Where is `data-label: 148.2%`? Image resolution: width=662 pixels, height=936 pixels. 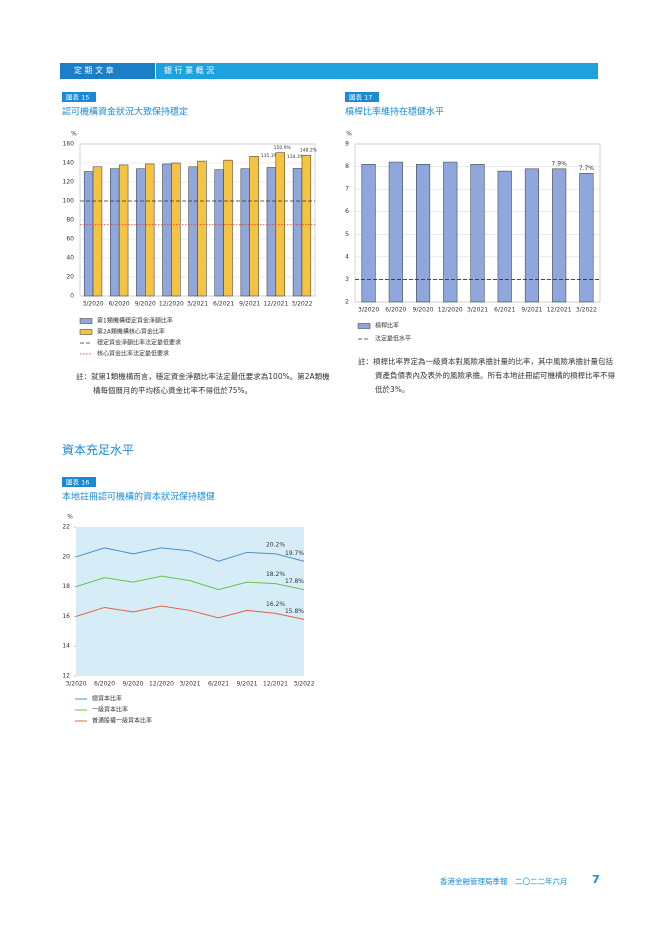
data-label: 148.2% is located at coordinates (309, 151).